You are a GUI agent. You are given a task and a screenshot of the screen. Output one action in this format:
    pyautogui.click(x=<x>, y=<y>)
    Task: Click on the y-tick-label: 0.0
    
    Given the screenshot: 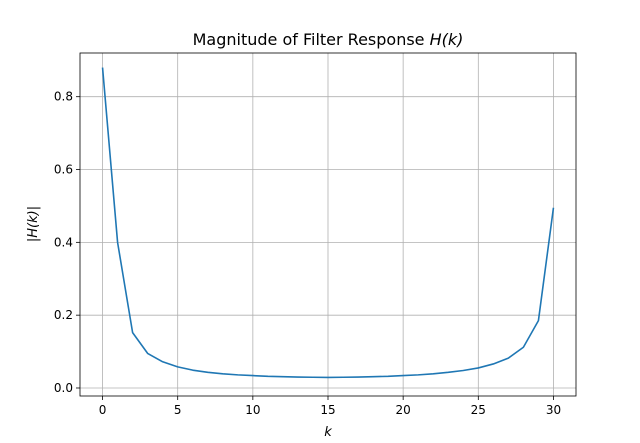 What is the action you would take?
    pyautogui.click(x=63, y=388)
    